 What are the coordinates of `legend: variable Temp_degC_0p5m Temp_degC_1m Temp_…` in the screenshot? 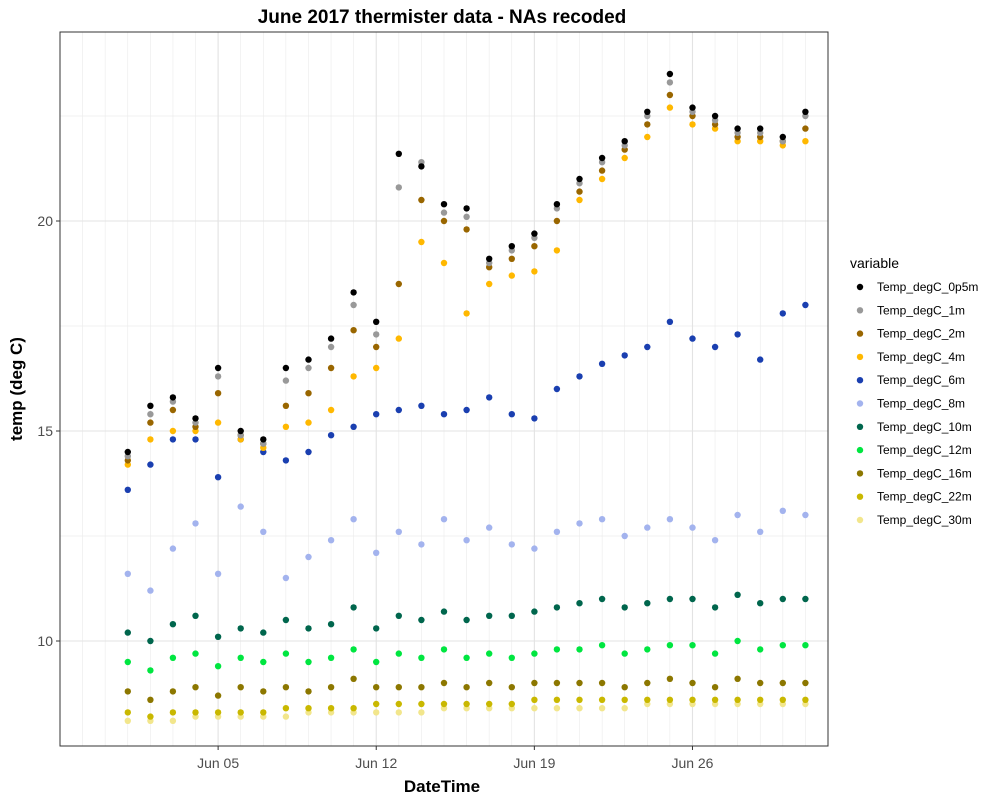 It's located at (914, 391).